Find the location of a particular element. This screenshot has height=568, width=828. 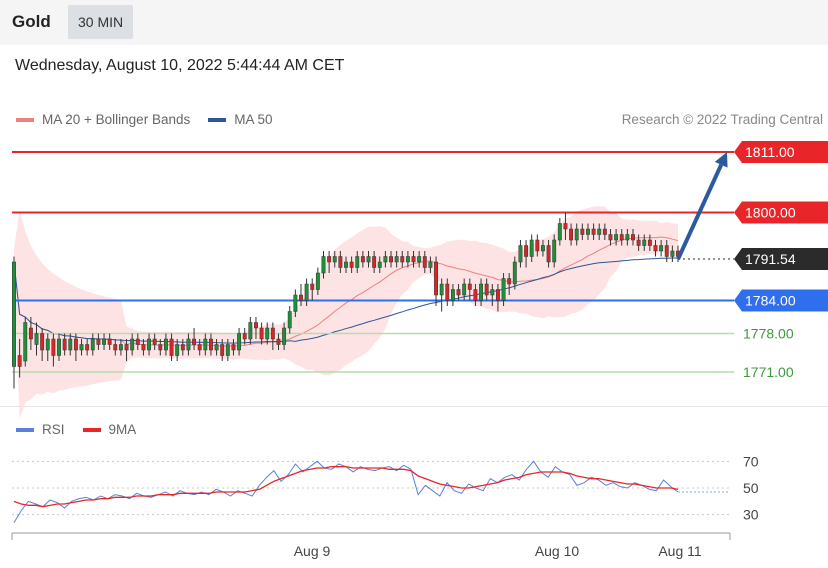

rsi-tick-label: 70 is located at coordinates (751, 461).